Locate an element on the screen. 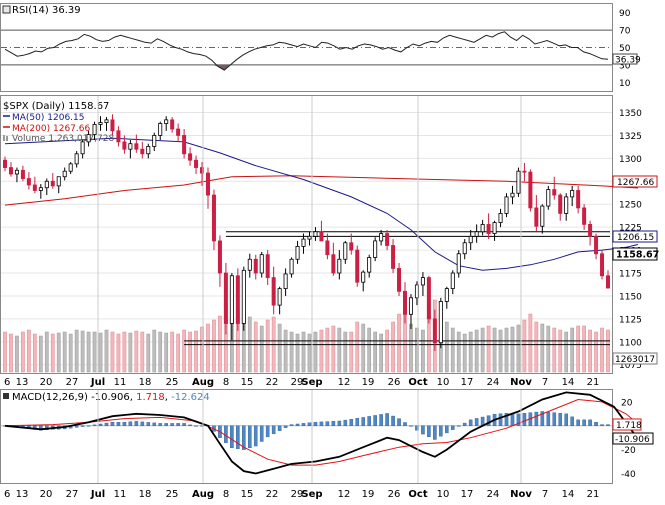  x-tick-label: Oct is located at coordinates (417, 382).